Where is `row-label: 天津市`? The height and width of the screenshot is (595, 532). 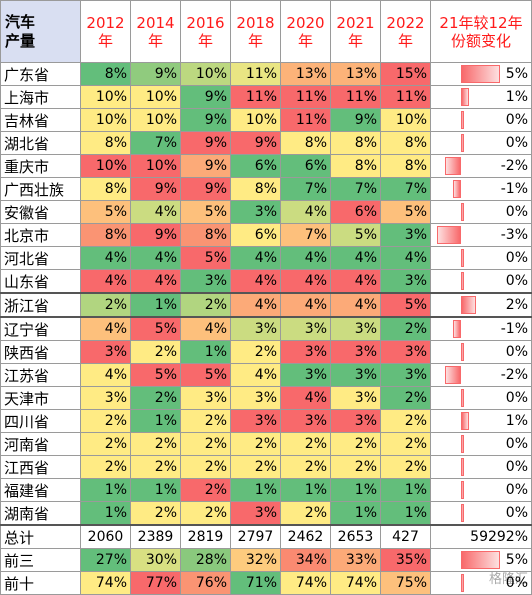 row-label: 天津市 is located at coordinates (40, 398).